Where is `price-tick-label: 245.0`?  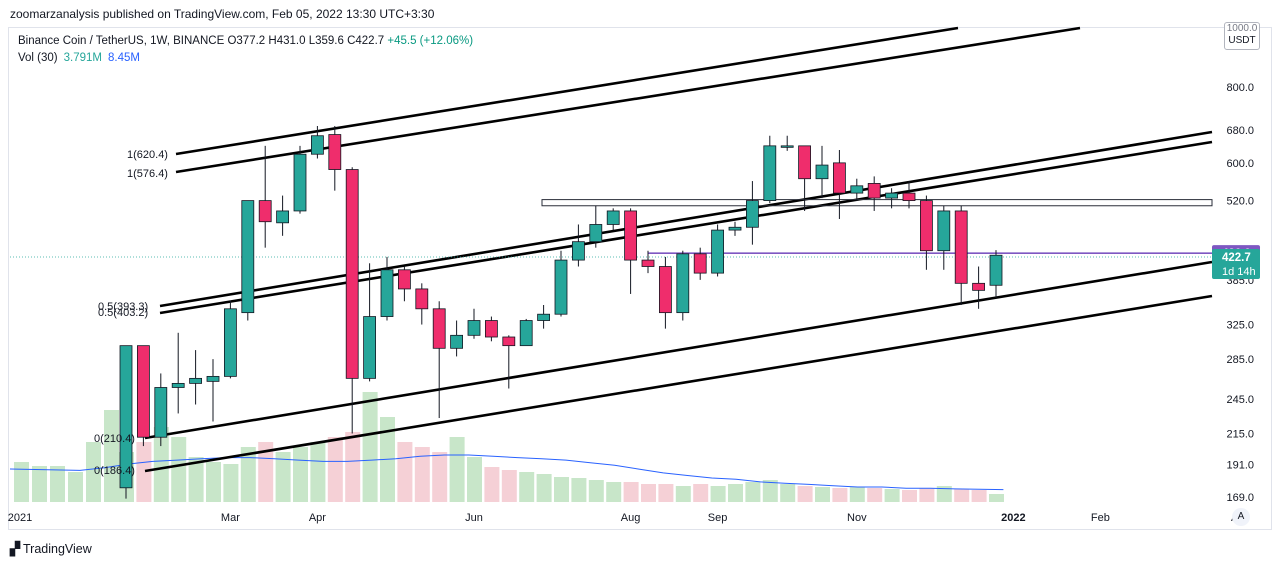 price-tick-label: 245.0 is located at coordinates (1240, 400).